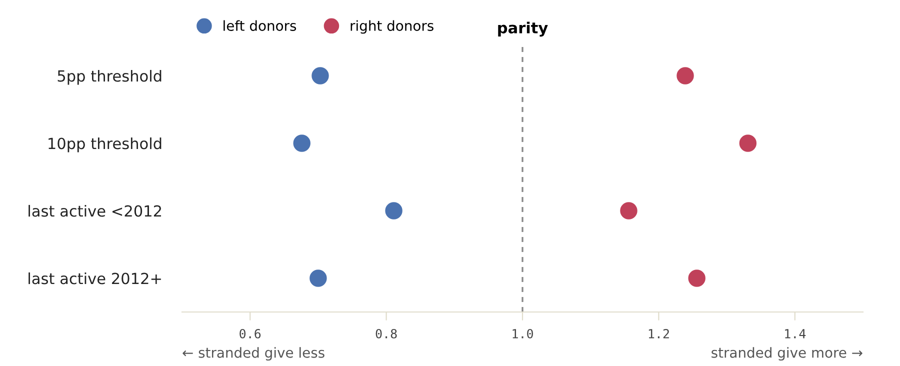  What do you see at coordinates (522, 333) in the screenshot?
I see `x-tick-label: 1.0` at bounding box center [522, 333].